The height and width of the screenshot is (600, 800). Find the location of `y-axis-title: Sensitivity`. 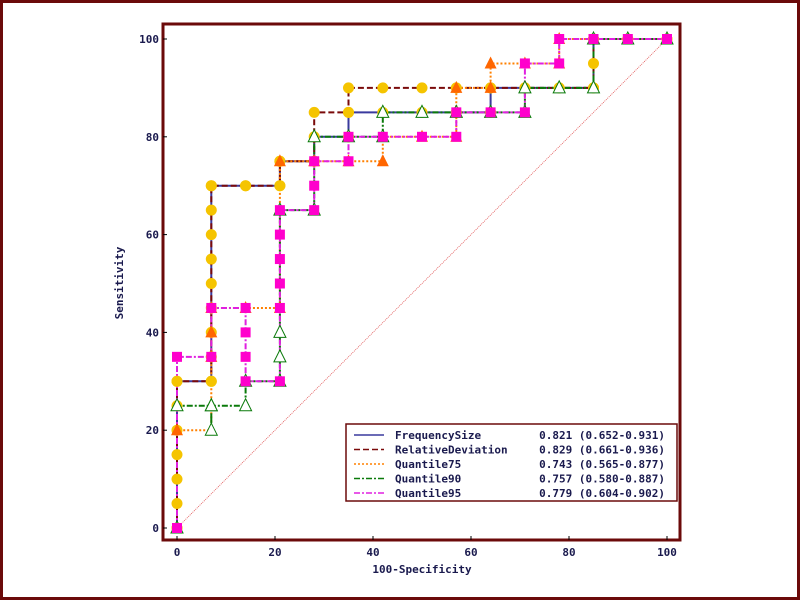

y-axis-title: Sensitivity is located at coordinates (119, 282).